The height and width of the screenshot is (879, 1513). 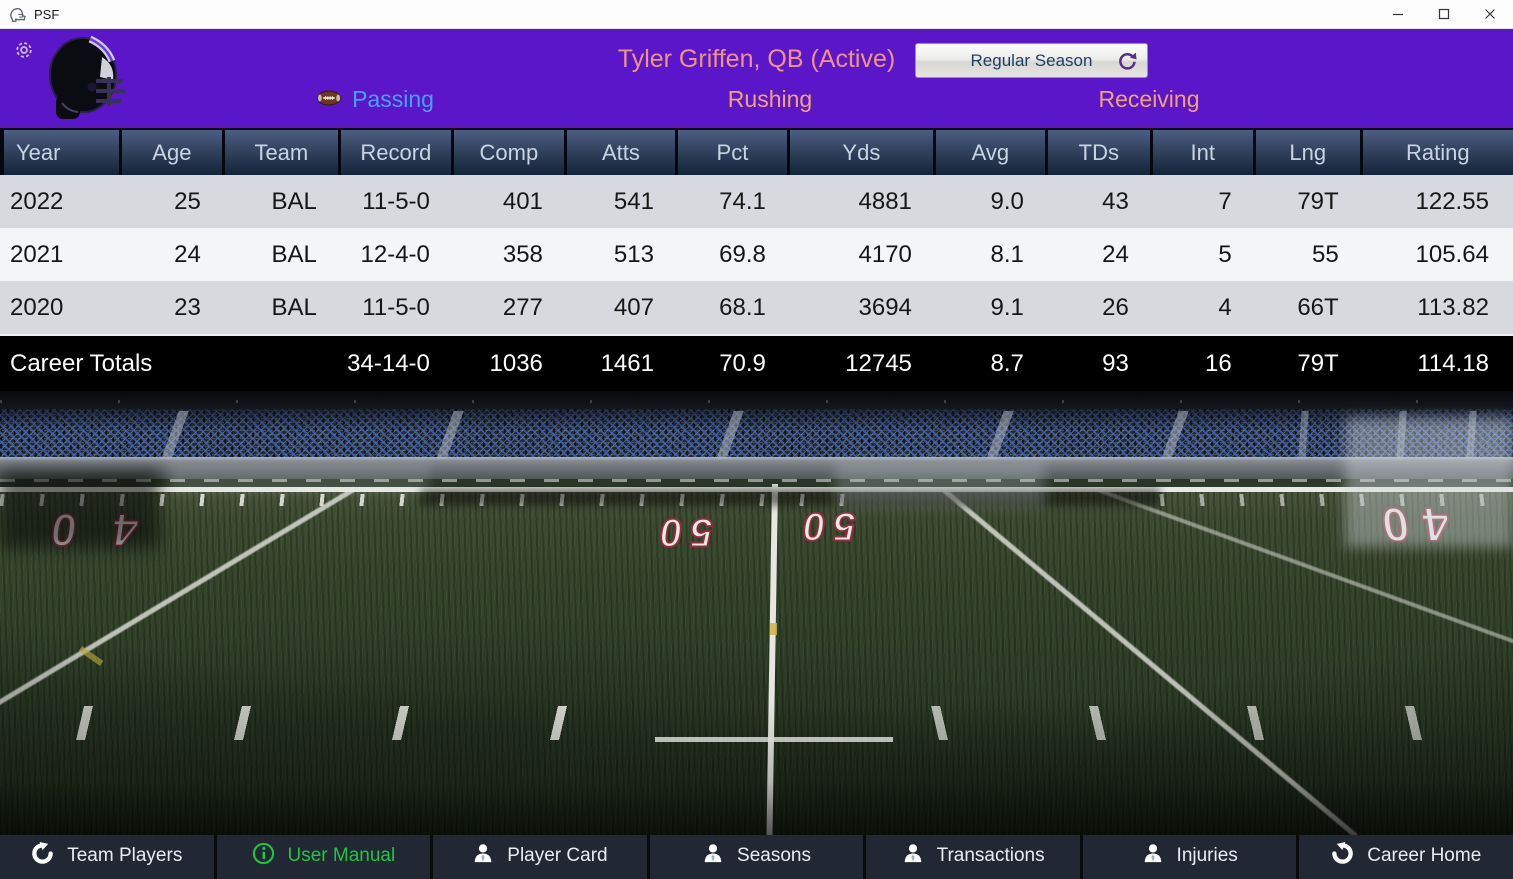 I want to click on stat-cell: 3694, so click(x=885, y=307).